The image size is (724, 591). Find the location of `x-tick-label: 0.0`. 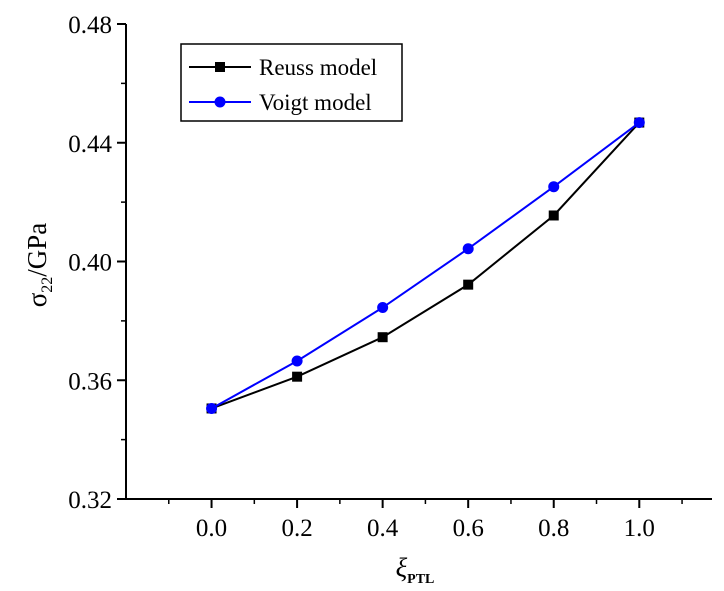

x-tick-label: 0.0 is located at coordinates (211, 528).